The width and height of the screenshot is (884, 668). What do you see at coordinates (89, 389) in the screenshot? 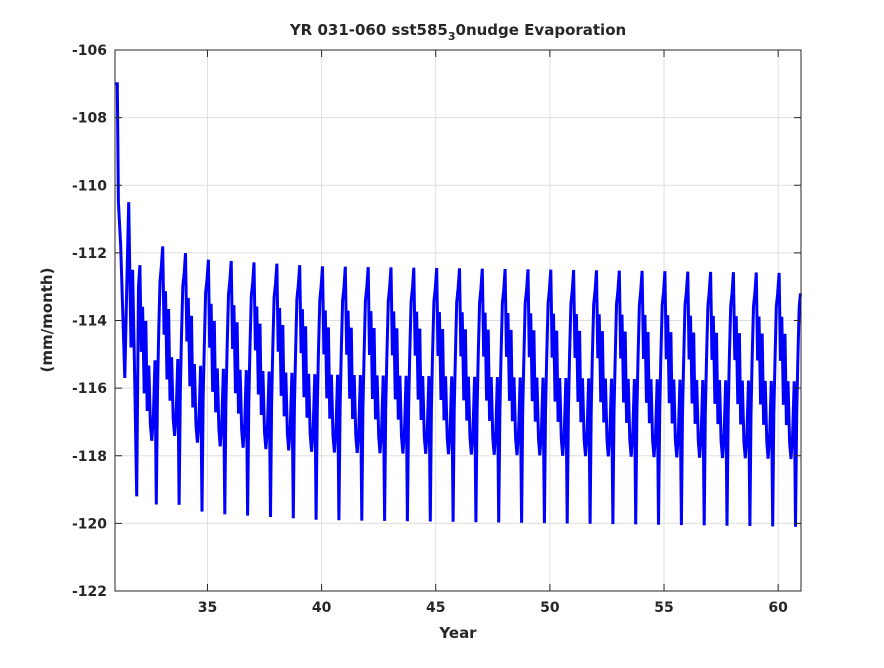
I see `y-tick-label: -116` at bounding box center [89, 389].